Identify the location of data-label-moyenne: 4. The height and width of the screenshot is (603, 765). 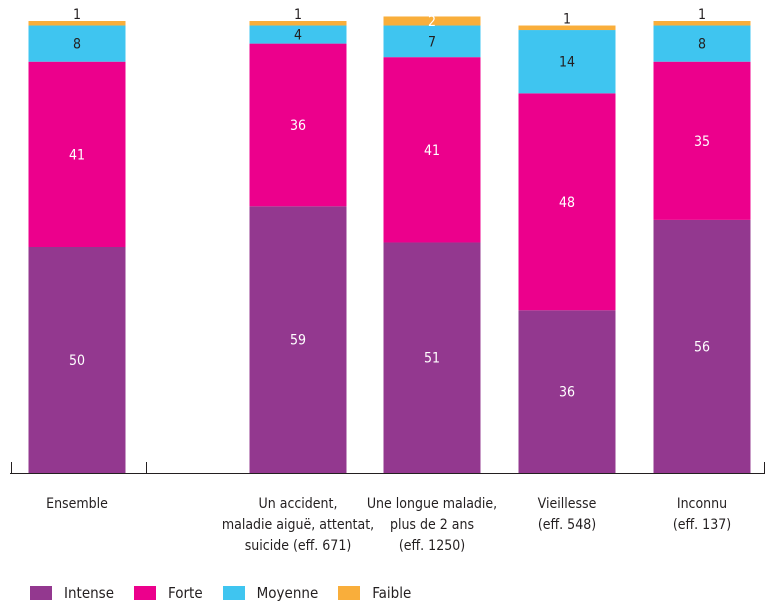
(298, 36).